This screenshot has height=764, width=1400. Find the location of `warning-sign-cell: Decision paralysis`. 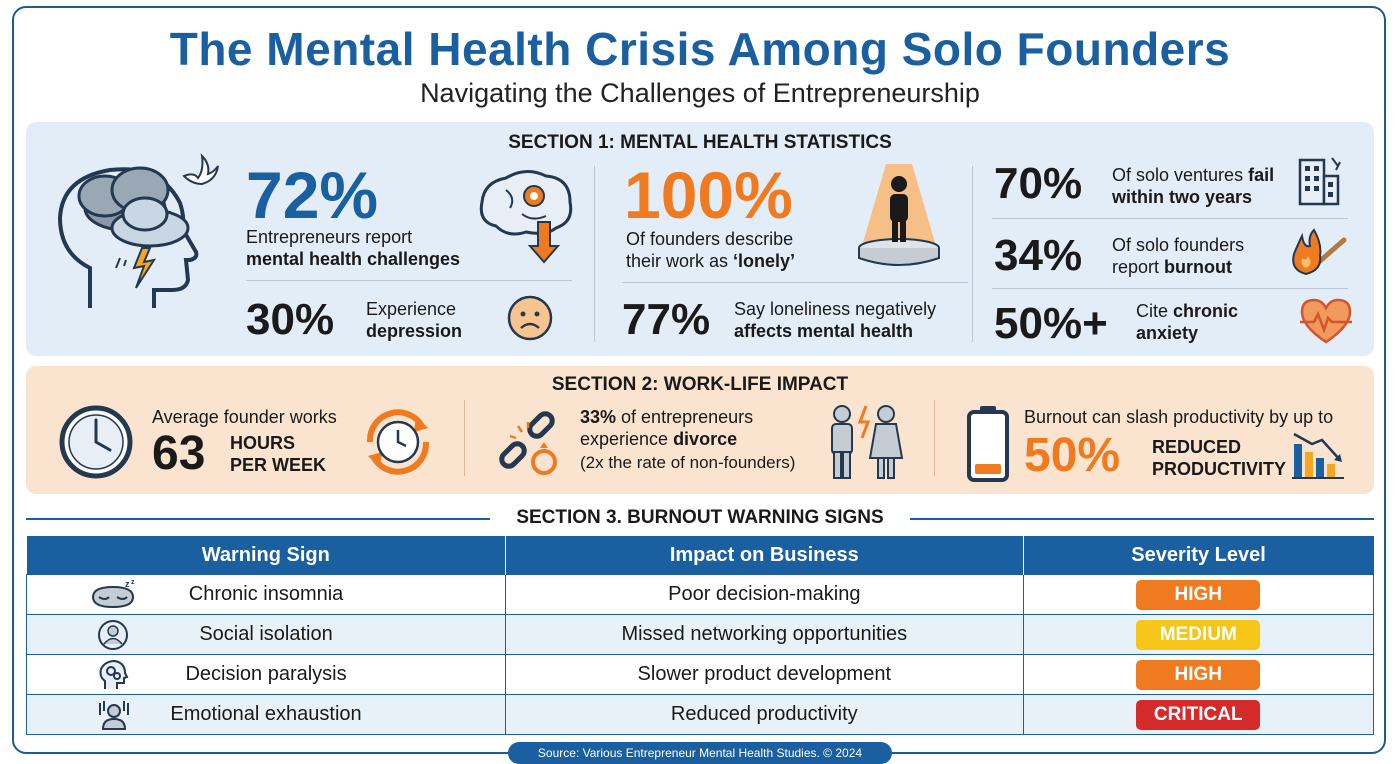

warning-sign-cell: Decision paralysis is located at coordinates (266, 674).